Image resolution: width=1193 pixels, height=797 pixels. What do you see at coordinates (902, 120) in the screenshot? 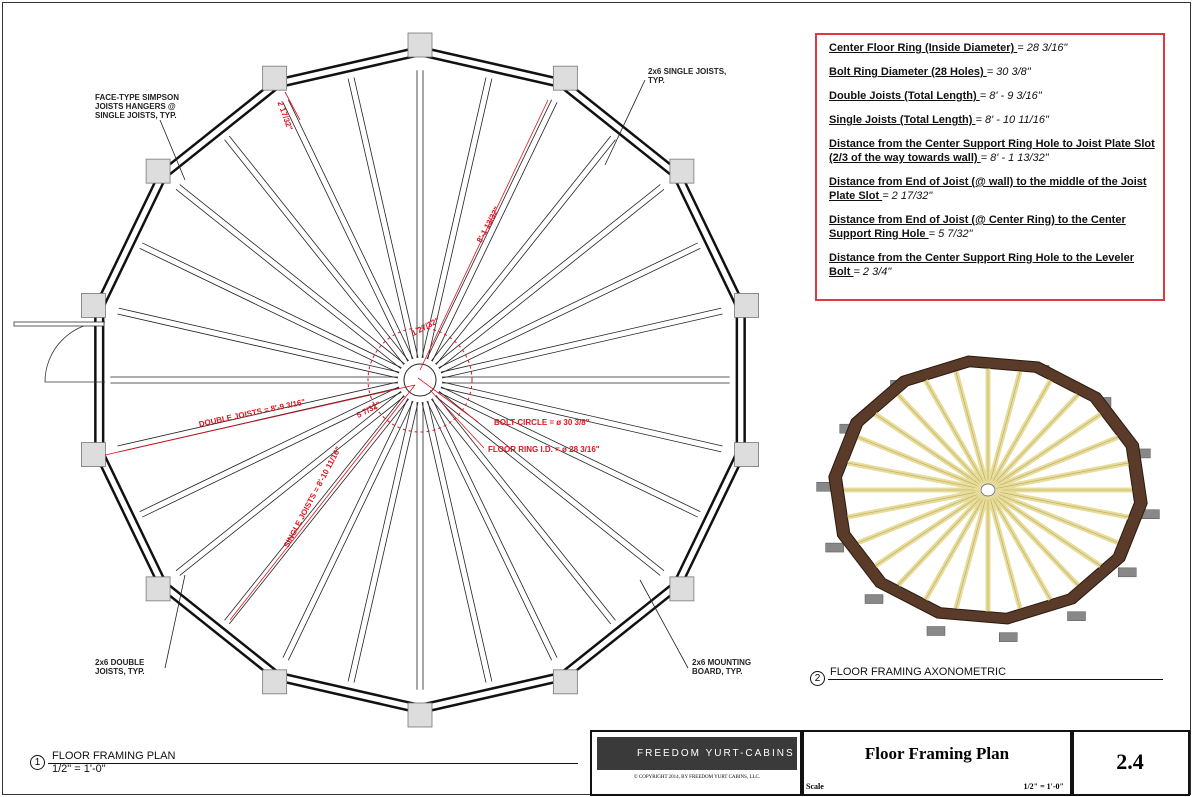
I see `note-label: Single Joists (Total Length)` at bounding box center [902, 120].